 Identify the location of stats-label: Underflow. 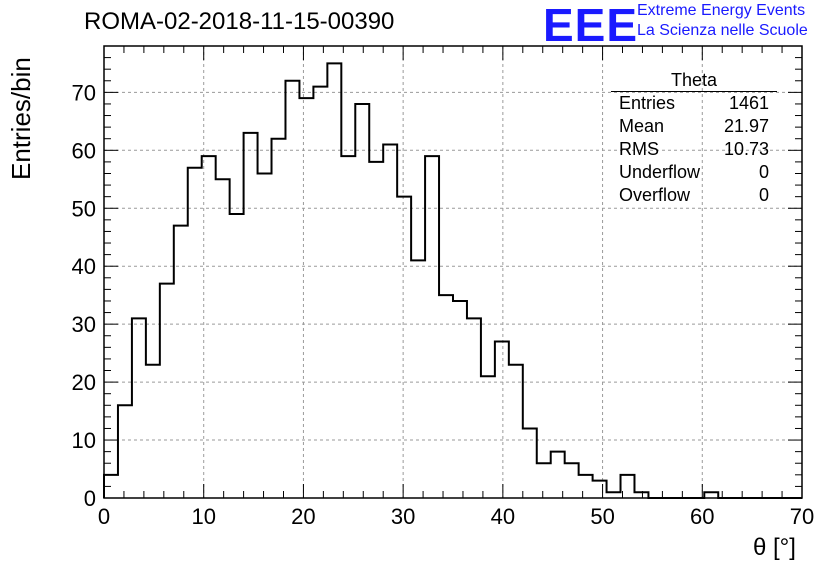
(660, 172).